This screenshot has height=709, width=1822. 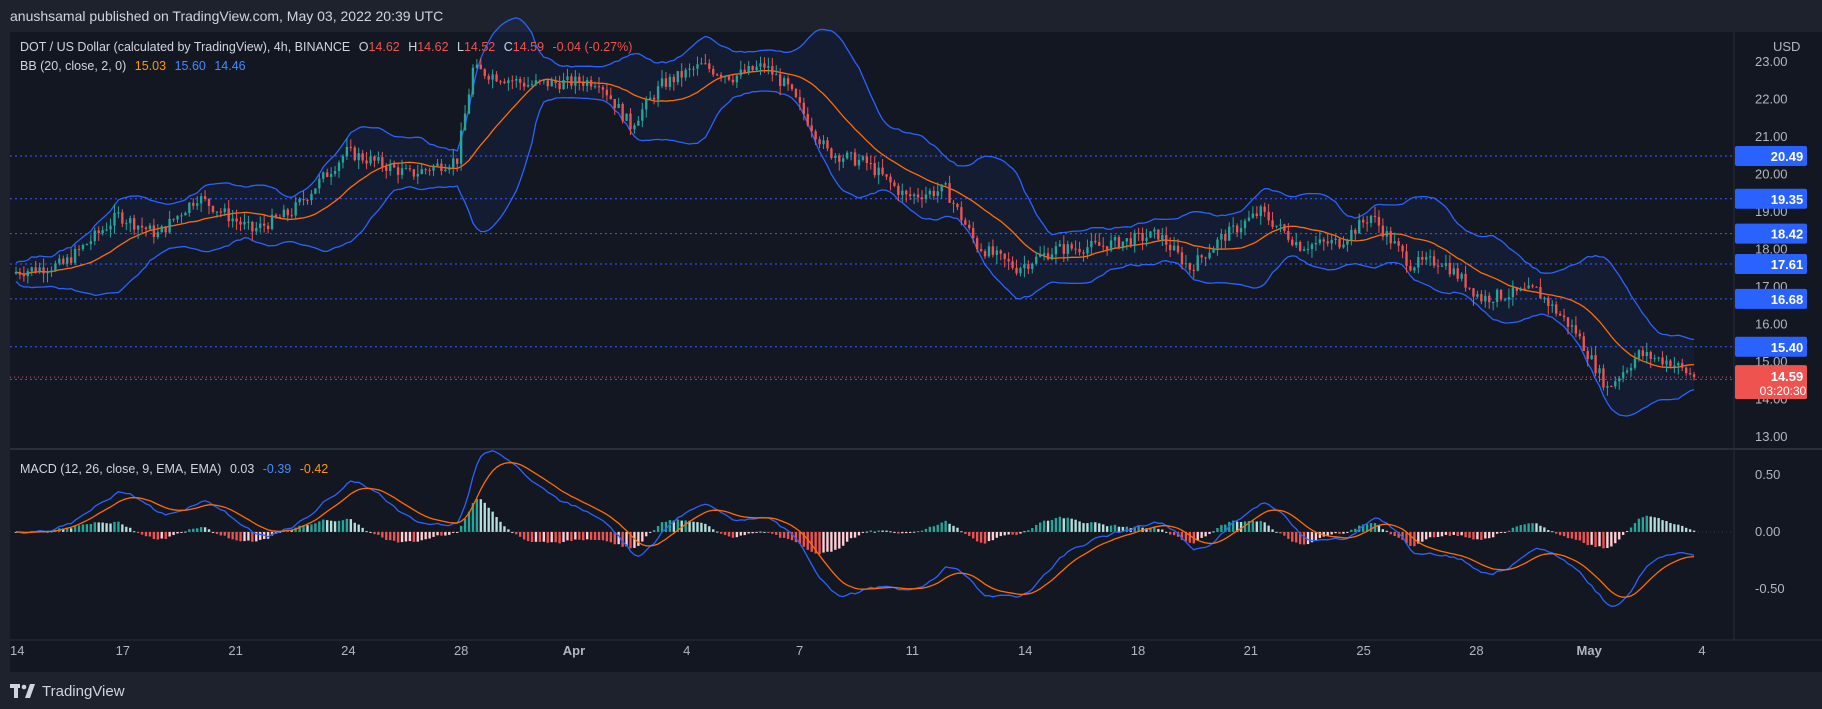 I want to click on tradingview-logo: TradingView, so click(x=67, y=691).